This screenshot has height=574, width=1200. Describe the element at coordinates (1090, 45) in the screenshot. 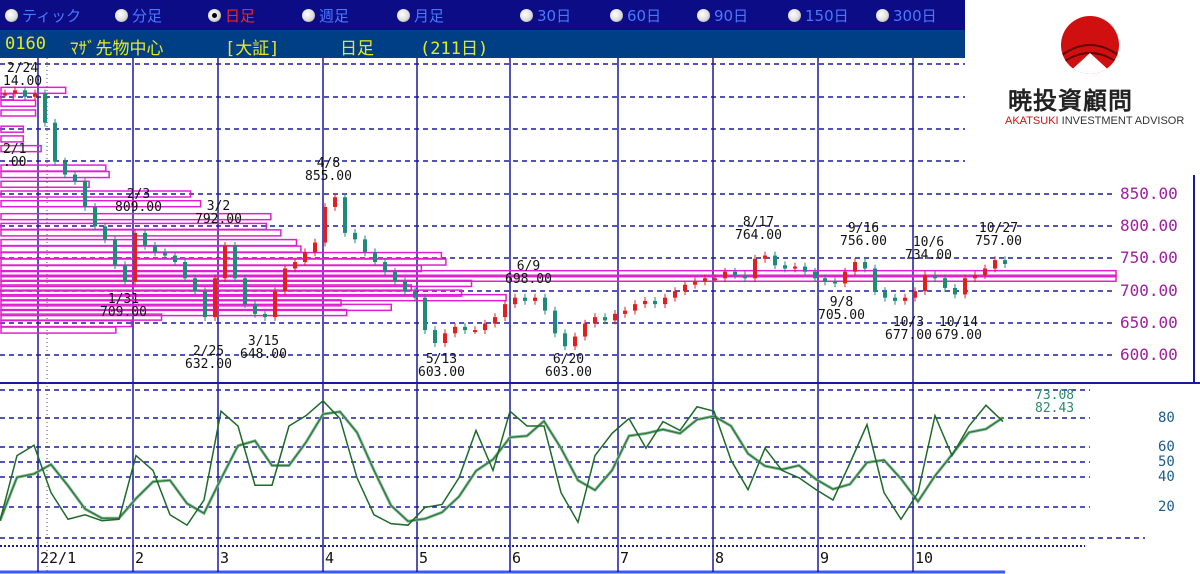

I see `logo-sun-icon` at that location.